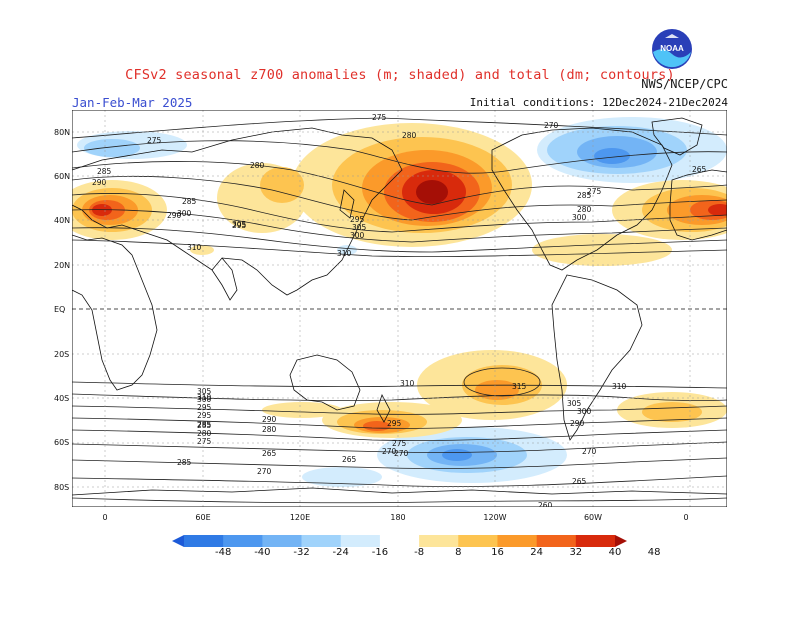 This screenshot has width=800, height=618. Describe the element at coordinates (576, 552) in the screenshot. I see `colorbar-label: 32` at that location.